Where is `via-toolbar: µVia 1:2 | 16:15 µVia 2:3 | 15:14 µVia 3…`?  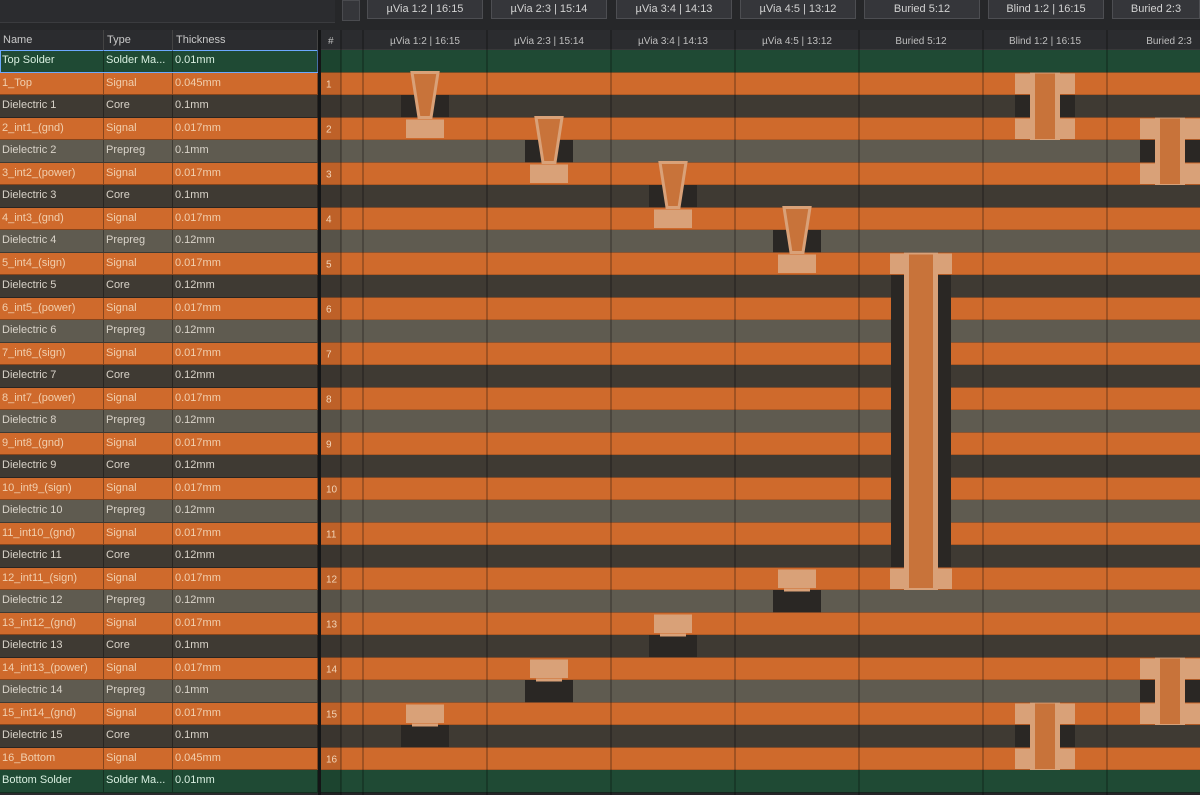
via-toolbar: µVia 1:2 | 16:15 µVia 2:3 | 15:14 µVia 3… is located at coordinates (600, 15).